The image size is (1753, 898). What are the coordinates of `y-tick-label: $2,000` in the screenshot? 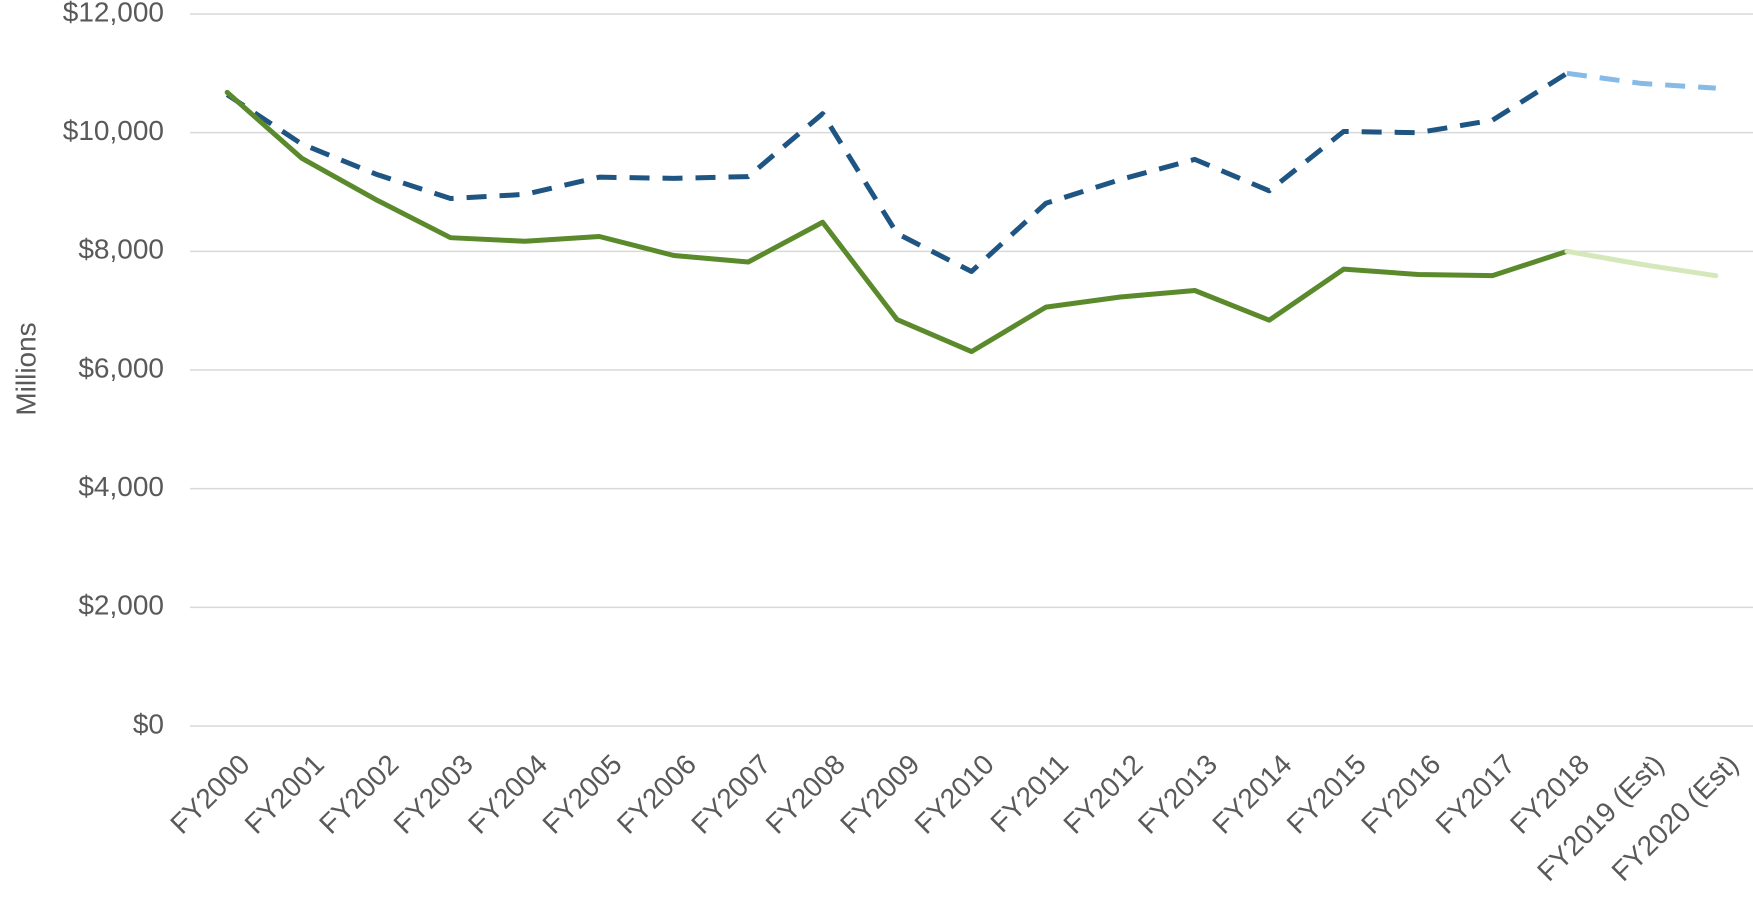 It's located at (121, 605).